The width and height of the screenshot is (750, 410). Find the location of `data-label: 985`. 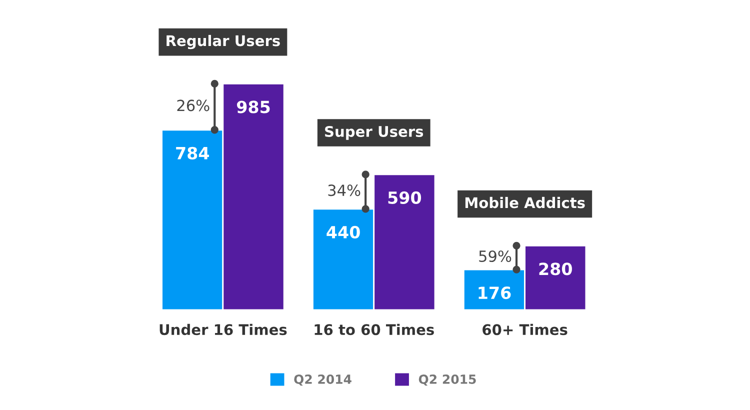

data-label: 985 is located at coordinates (253, 107).